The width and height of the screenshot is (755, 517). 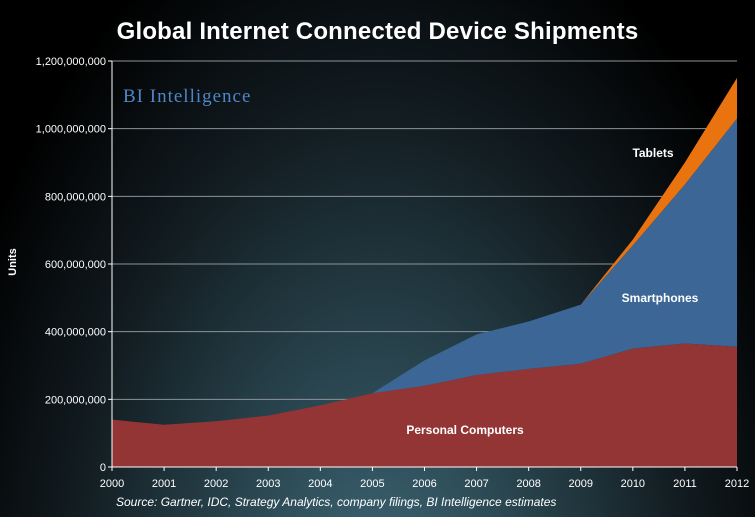 I want to click on y-tick-label: 600,000,000, so click(x=75, y=265).